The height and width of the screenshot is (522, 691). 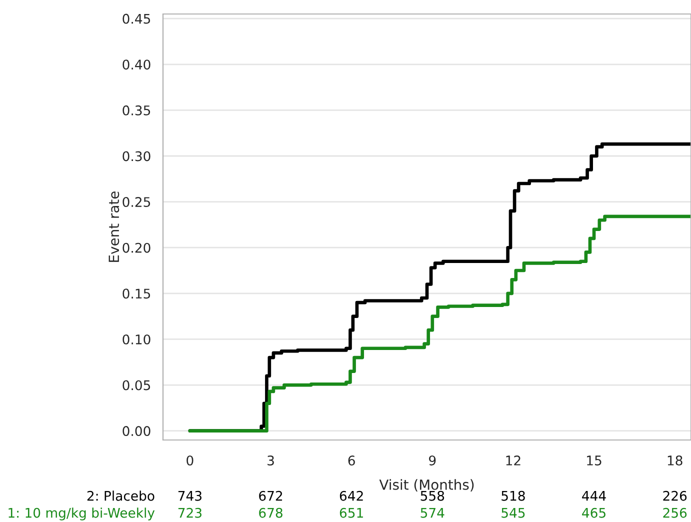 What do you see at coordinates (594, 513) in the screenshot?
I see `text: 465` at bounding box center [594, 513].